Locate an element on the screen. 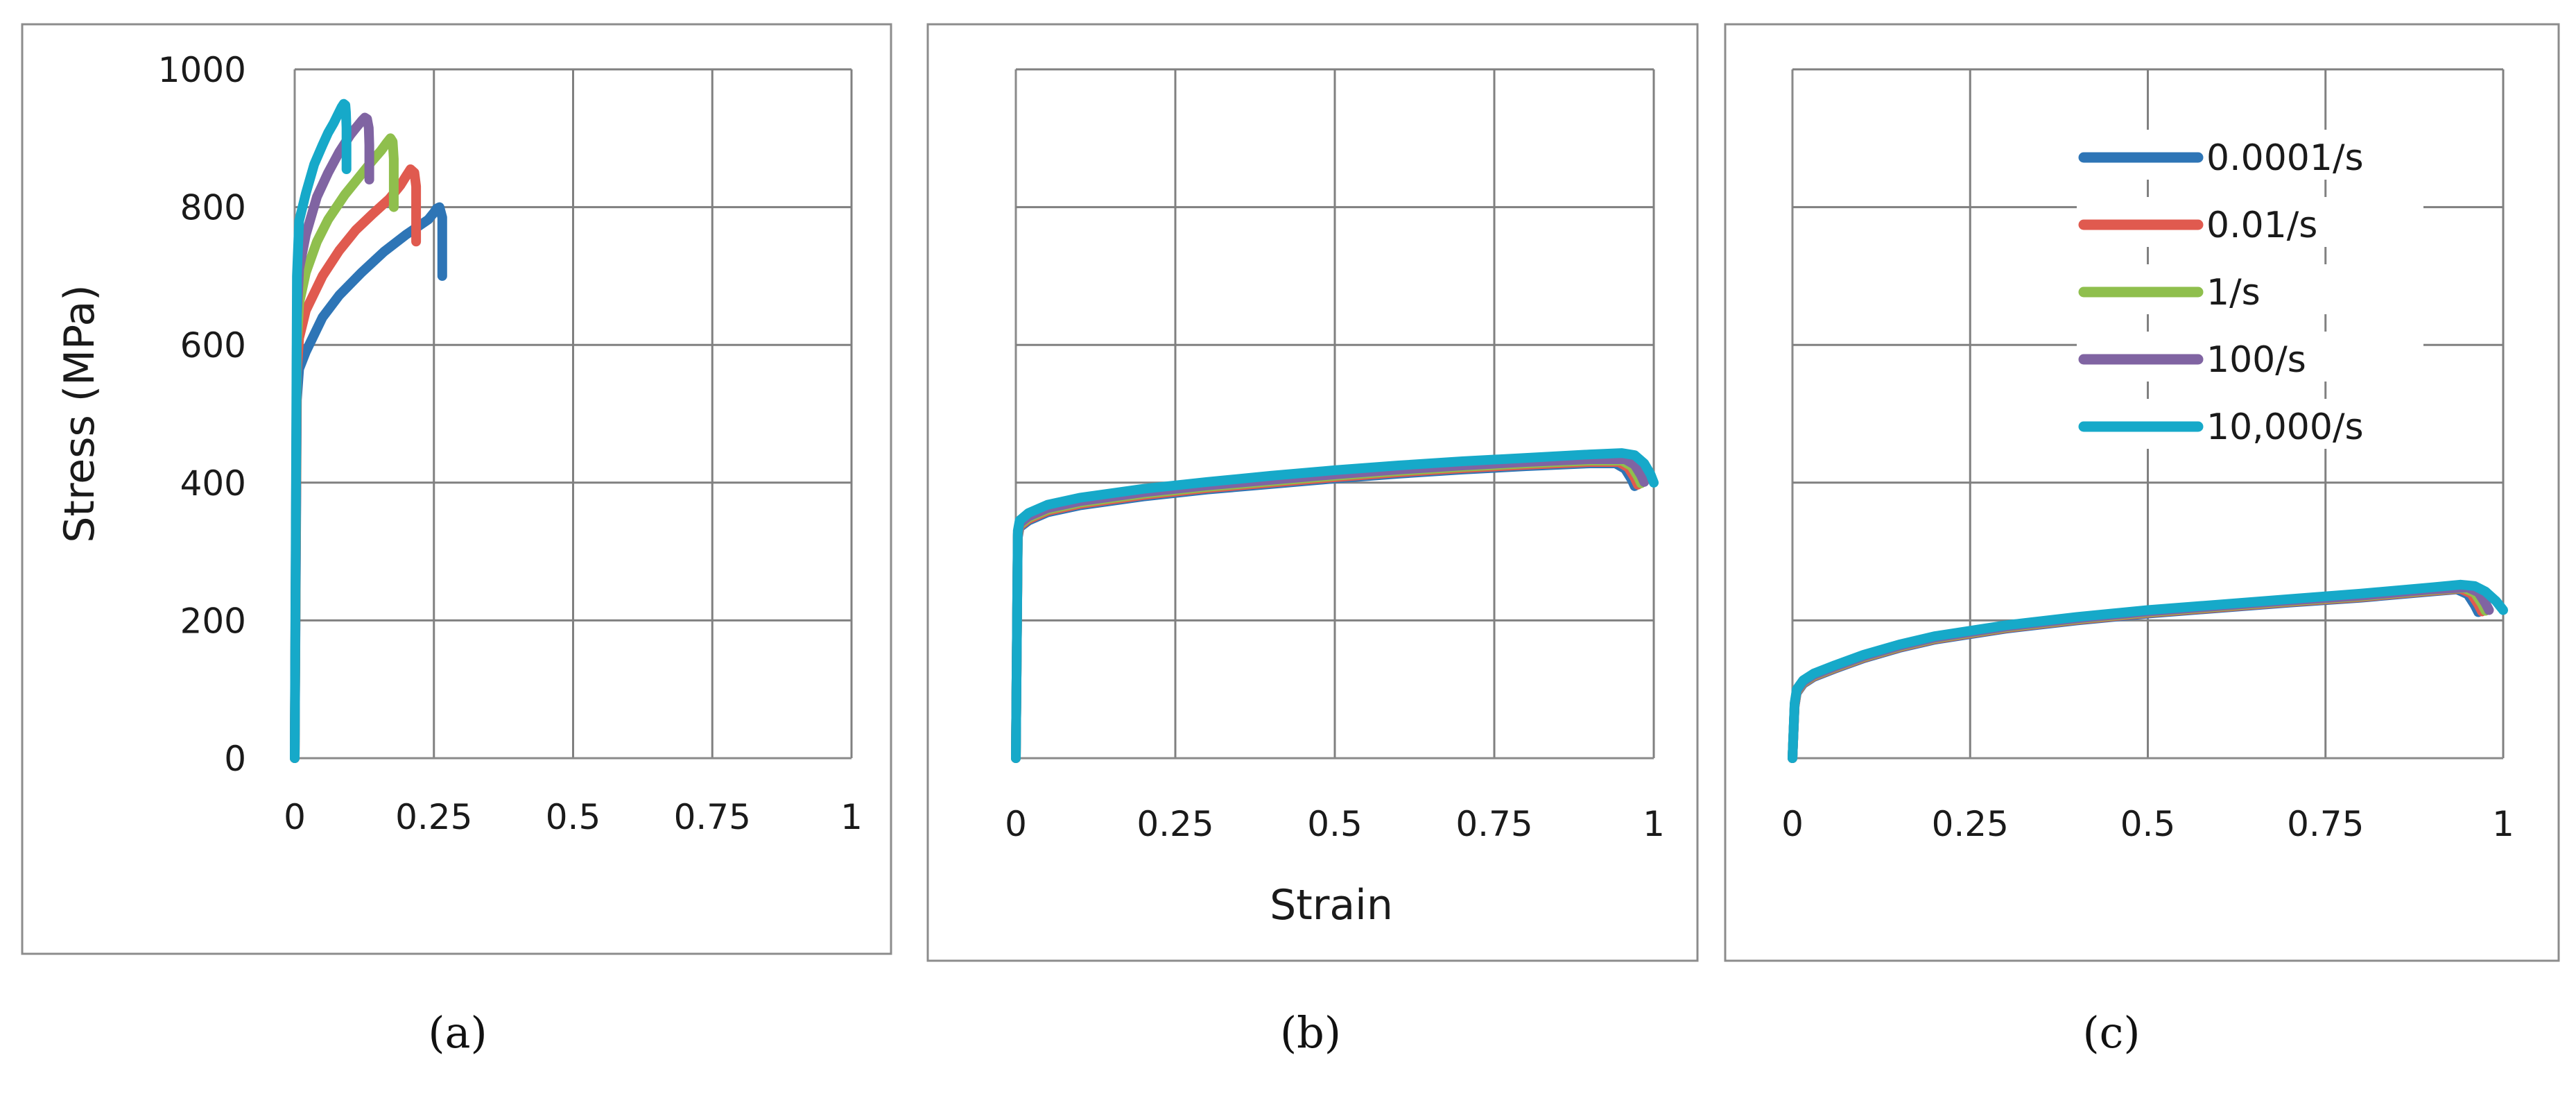 The height and width of the screenshot is (1096, 2576). y-tick-label: 800 is located at coordinates (213, 208).